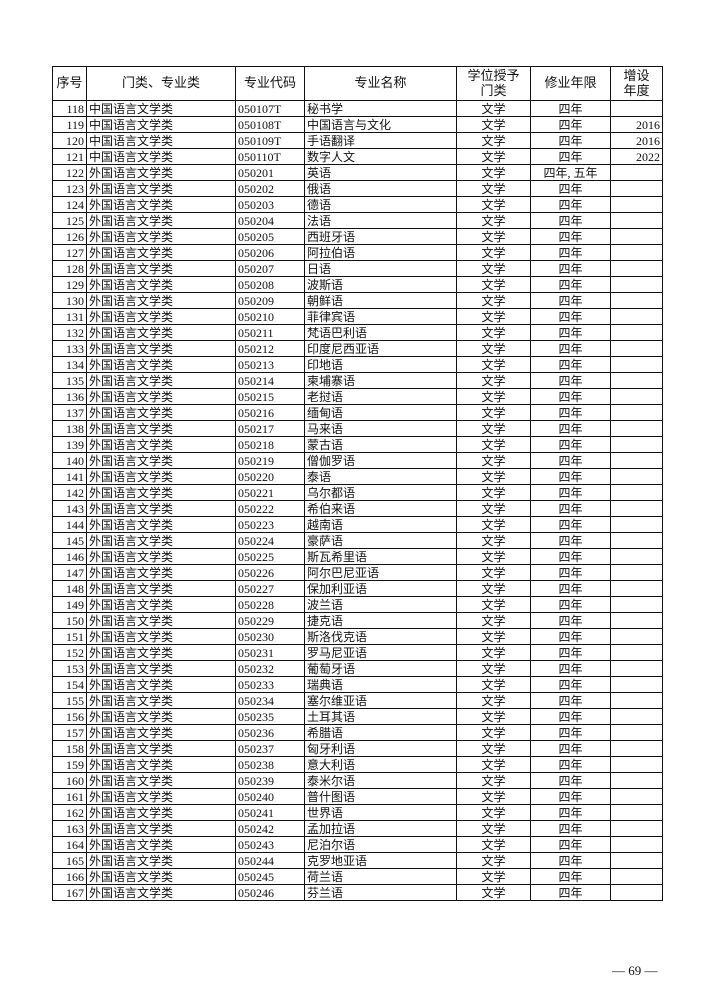 This screenshot has height=1002, width=711. Describe the element at coordinates (69, 204) in the screenshot. I see `row-index: 124` at that location.